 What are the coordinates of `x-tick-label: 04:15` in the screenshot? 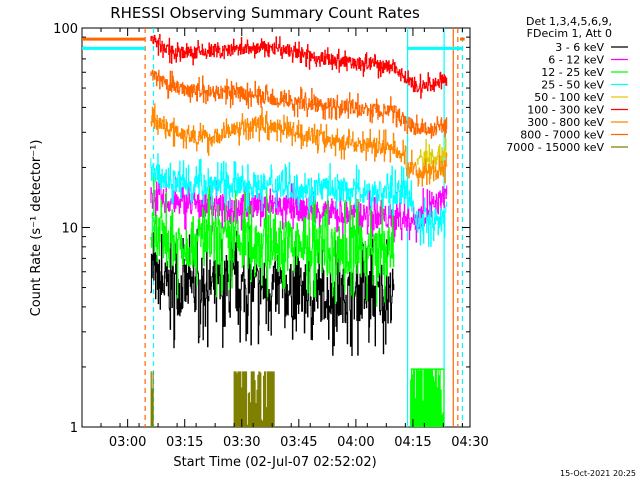 It's located at (412, 442).